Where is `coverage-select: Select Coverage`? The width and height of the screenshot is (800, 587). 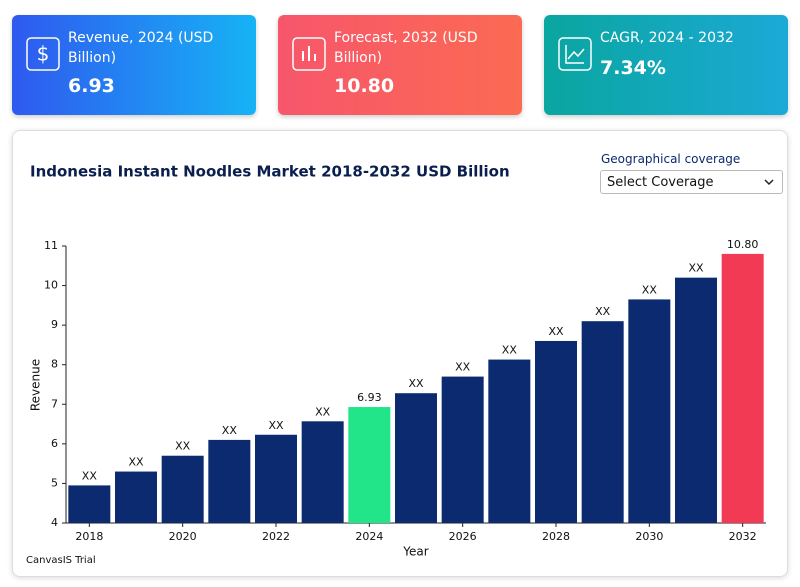 coverage-select: Select Coverage is located at coordinates (691, 182).